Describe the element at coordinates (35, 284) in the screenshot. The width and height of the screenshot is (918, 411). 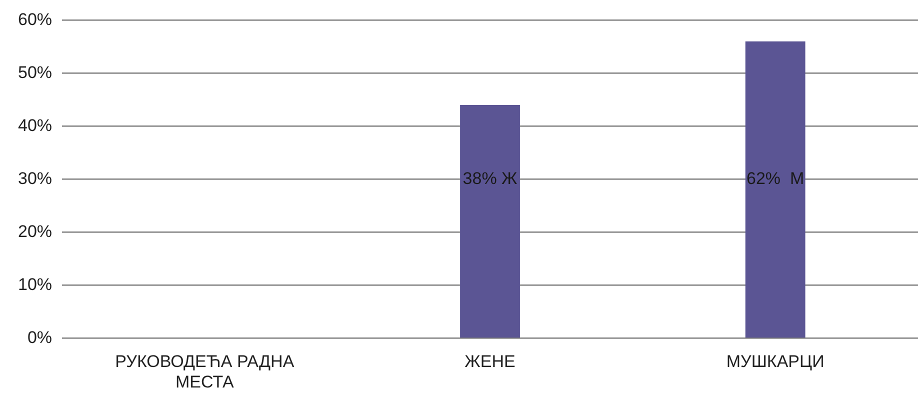
I see `y-tick-label: 10%` at that location.